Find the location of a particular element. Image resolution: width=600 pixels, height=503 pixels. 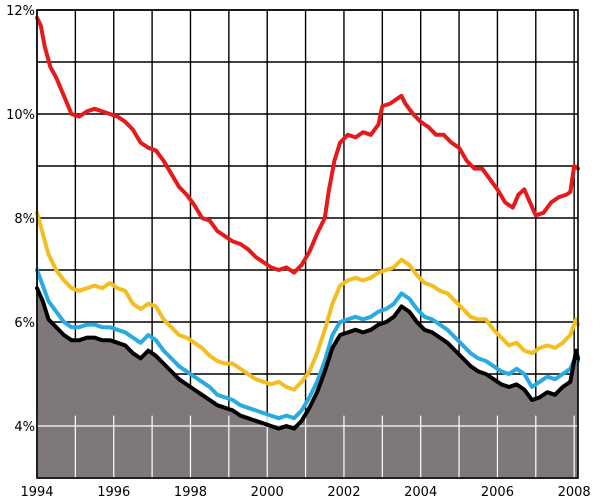

x-tick-label: 2000 is located at coordinates (267, 492).